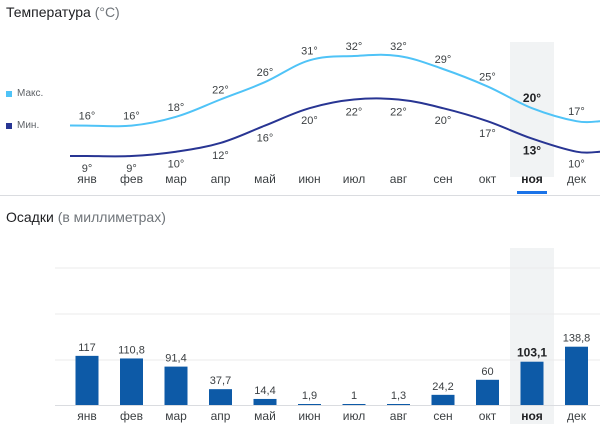 Image resolution: width=600 pixels, height=424 pixels. I want to click on max-temp-label: 26°, so click(265, 73).